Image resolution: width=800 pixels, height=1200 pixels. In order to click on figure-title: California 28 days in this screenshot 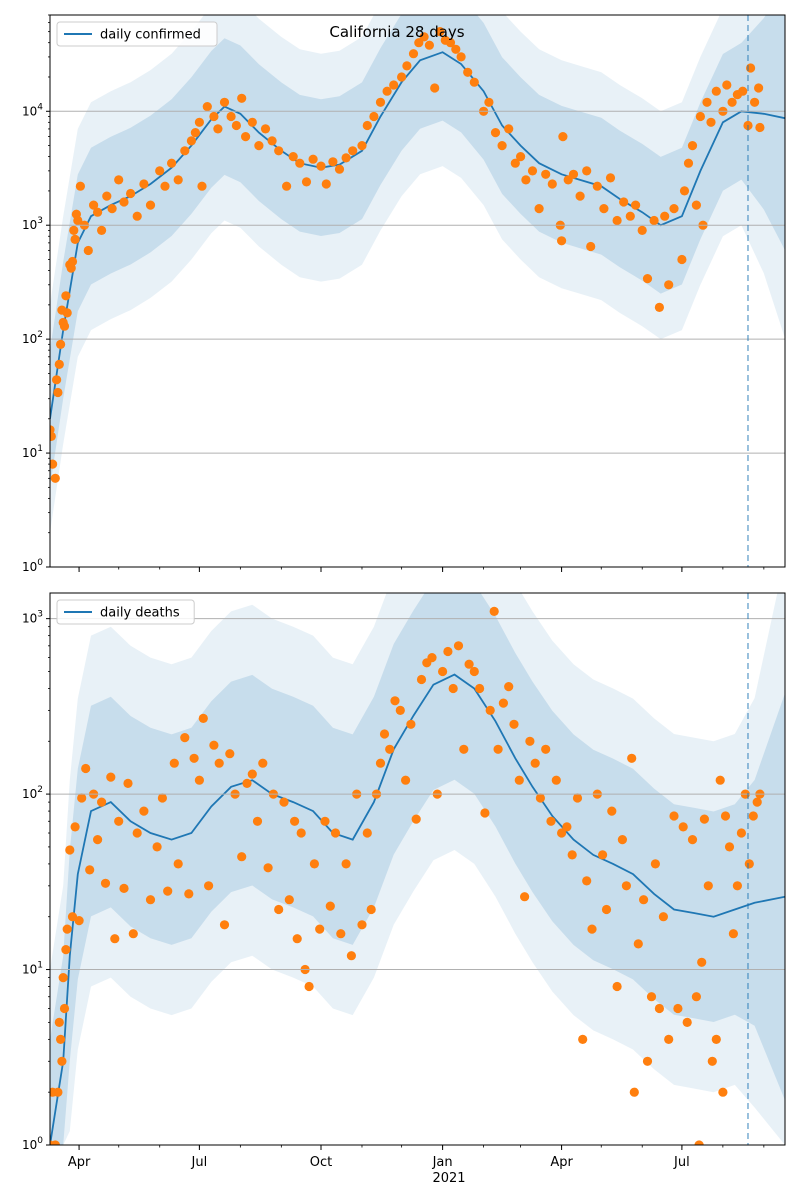, I will do `click(396, 32)`.